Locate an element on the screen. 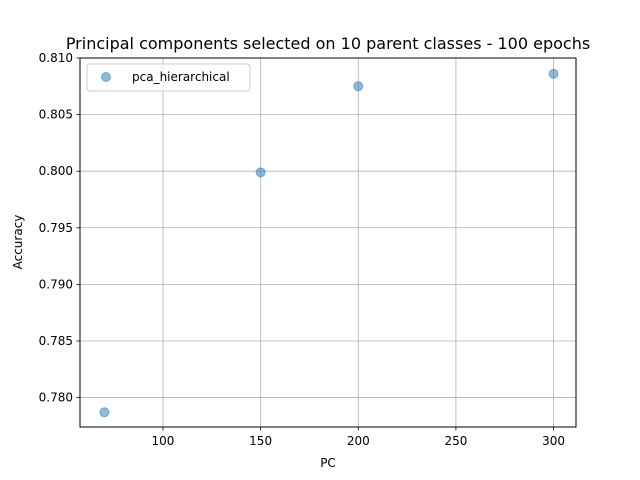 The width and height of the screenshot is (640, 480). x-axis-label: PC is located at coordinates (328, 463).